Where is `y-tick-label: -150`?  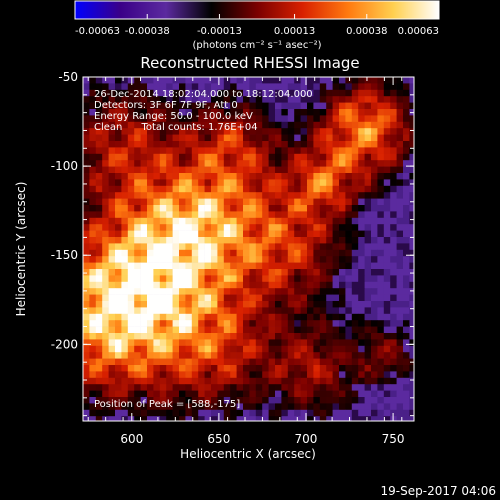
y-tick-label: -150 is located at coordinates (64, 255).